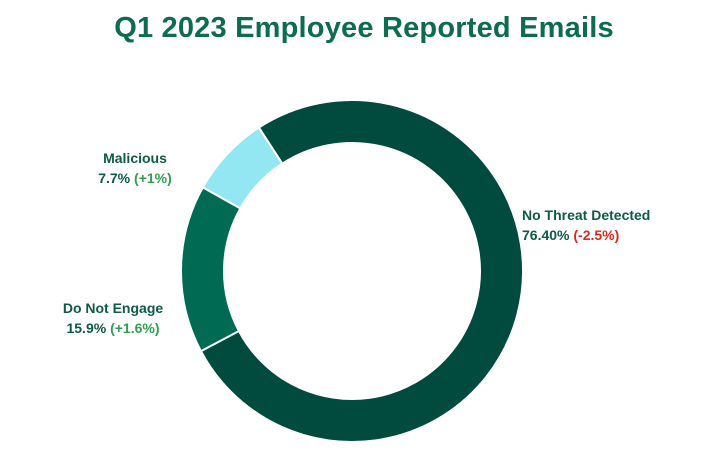  What do you see at coordinates (135, 158) in the screenshot?
I see `label-malicious-name: Malicious` at bounding box center [135, 158].